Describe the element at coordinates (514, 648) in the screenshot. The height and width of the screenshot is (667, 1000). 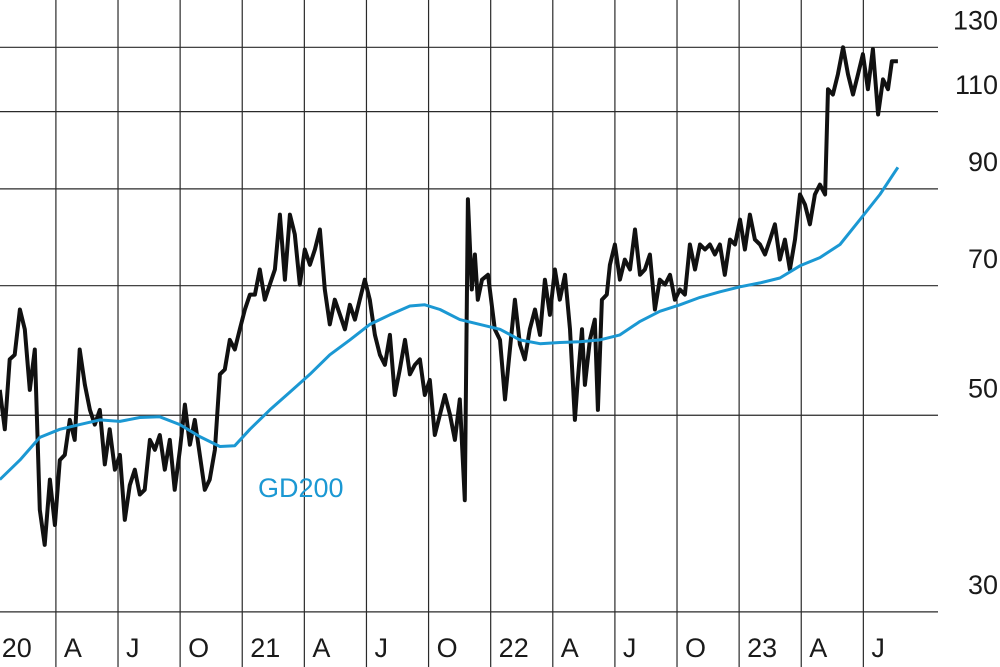
I see `x-tick-label: 22` at that location.